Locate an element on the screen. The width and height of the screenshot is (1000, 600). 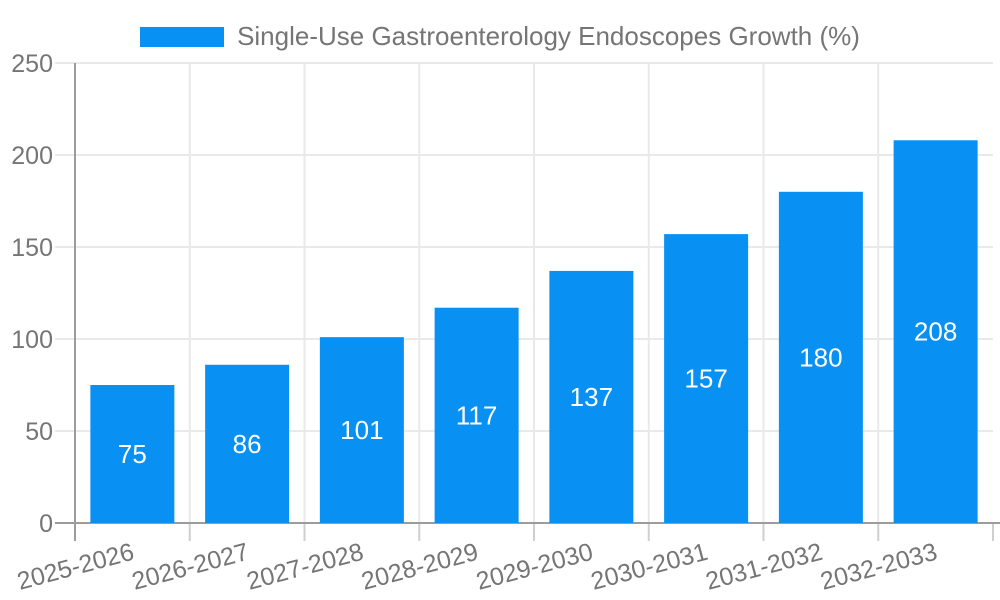
bar-value-label: 208 is located at coordinates (935, 332).